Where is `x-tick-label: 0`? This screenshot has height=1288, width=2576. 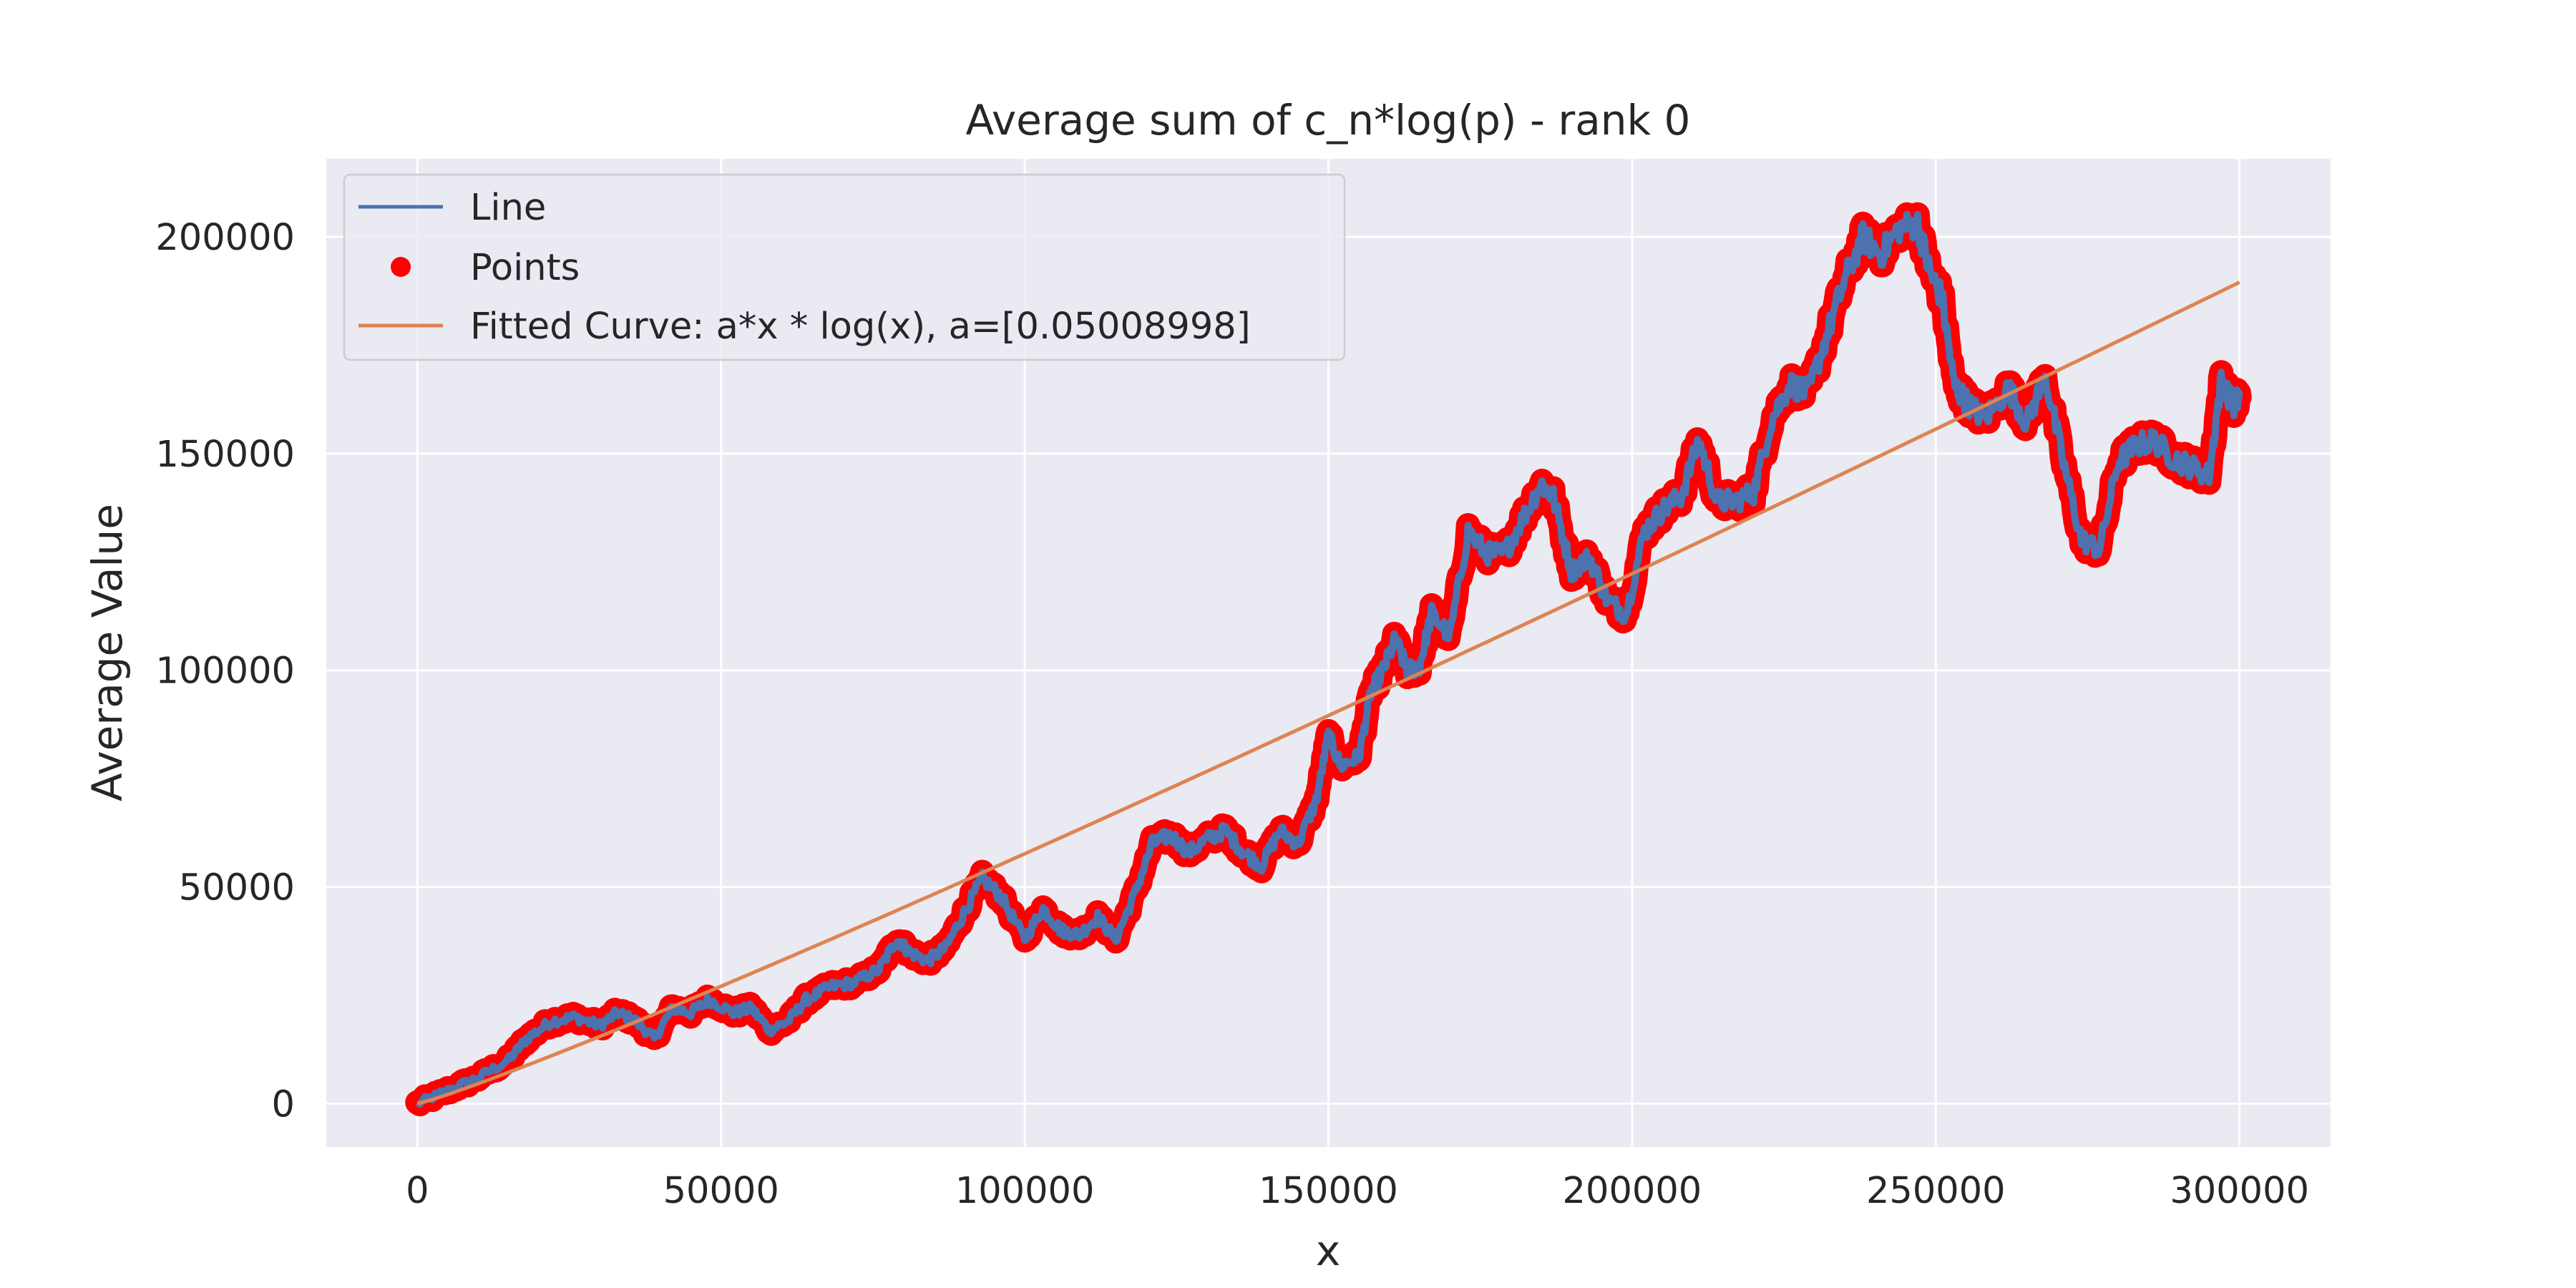
x-tick-label: 0 is located at coordinates (417, 1191).